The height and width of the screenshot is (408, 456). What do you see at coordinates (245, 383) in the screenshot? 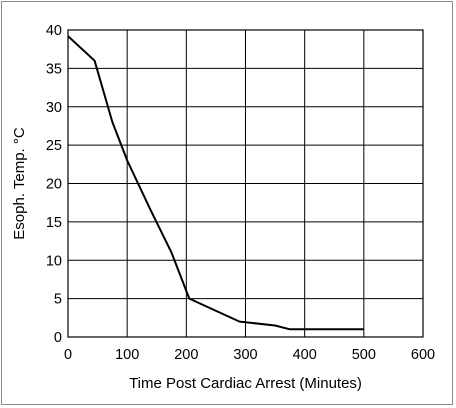
I see `x-axis-label: Time Post Cardiac Arrest (Minutes)` at bounding box center [245, 383].